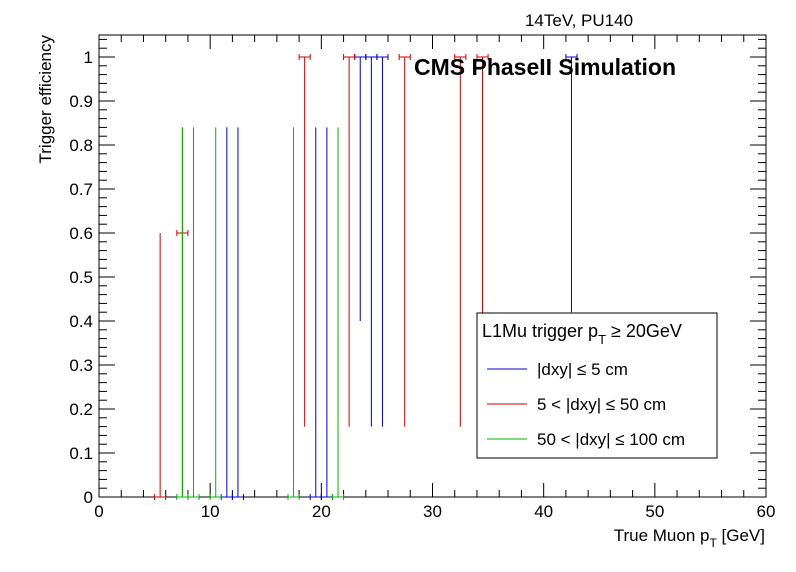 The width and height of the screenshot is (796, 572). What do you see at coordinates (543, 511) in the screenshot?
I see `x-tick-label: 40` at bounding box center [543, 511].